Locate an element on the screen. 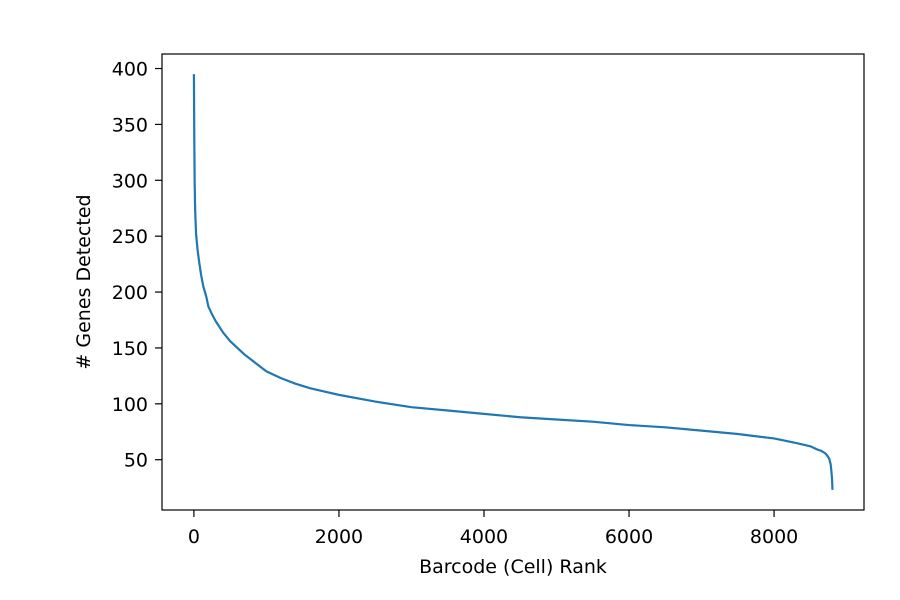  y-tick-label: 150 is located at coordinates (130, 349).